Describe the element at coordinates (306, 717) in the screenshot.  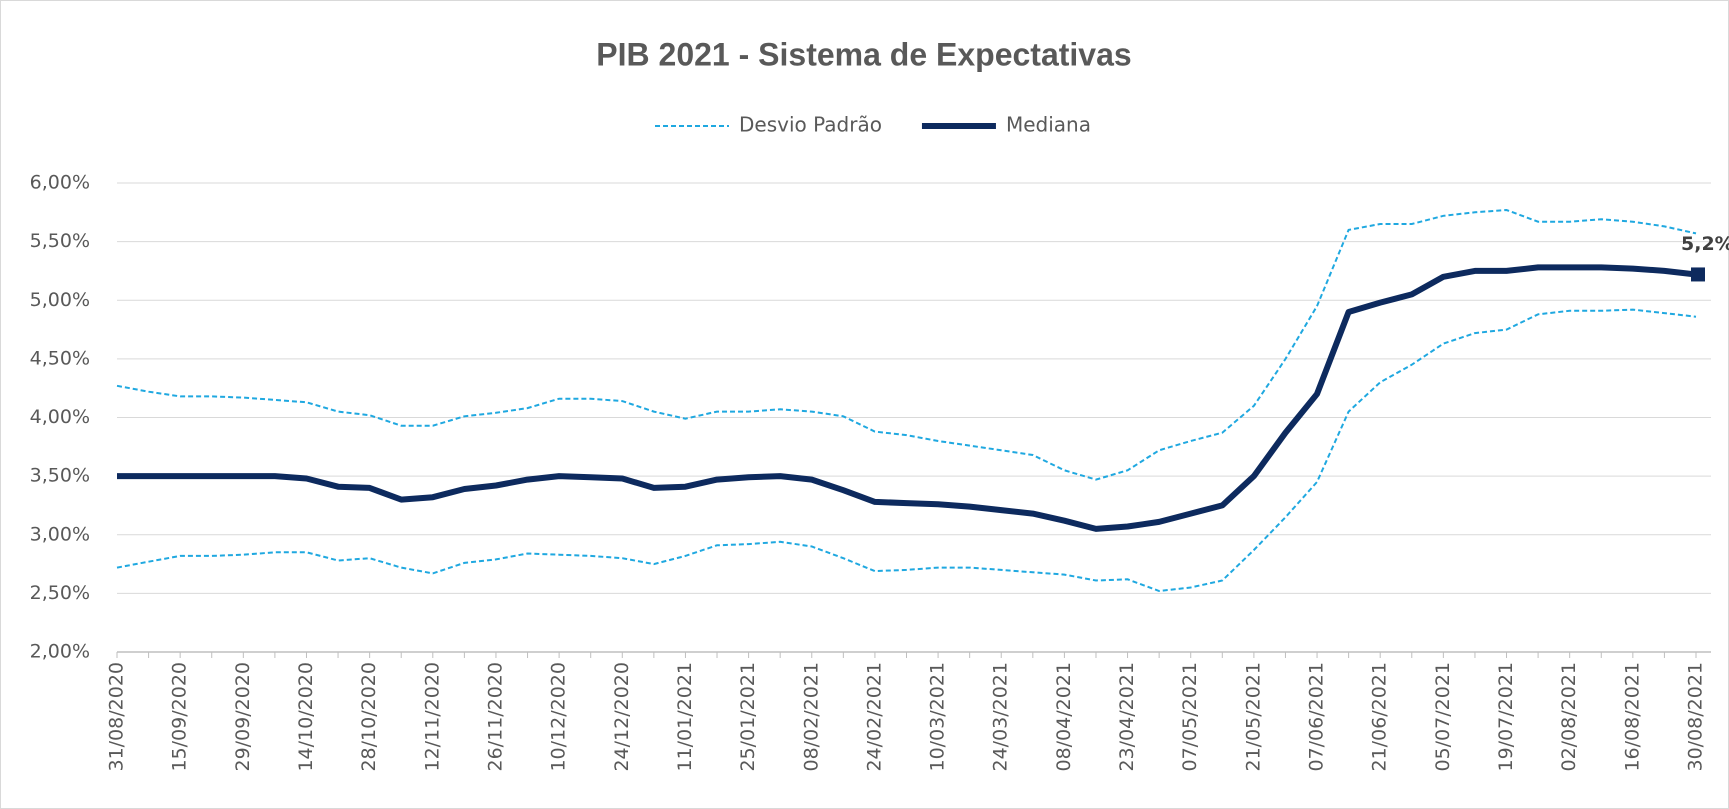
I see `x-tick-label: 14/10/2020` at that location.